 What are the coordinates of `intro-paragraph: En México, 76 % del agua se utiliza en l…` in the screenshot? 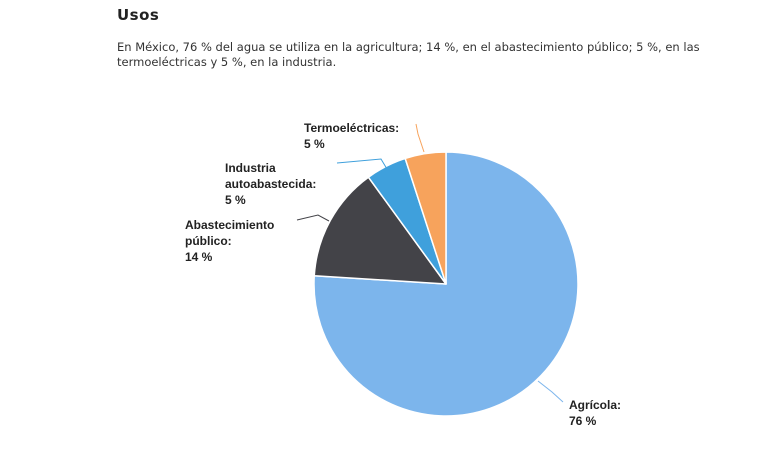 It's located at (408, 54).